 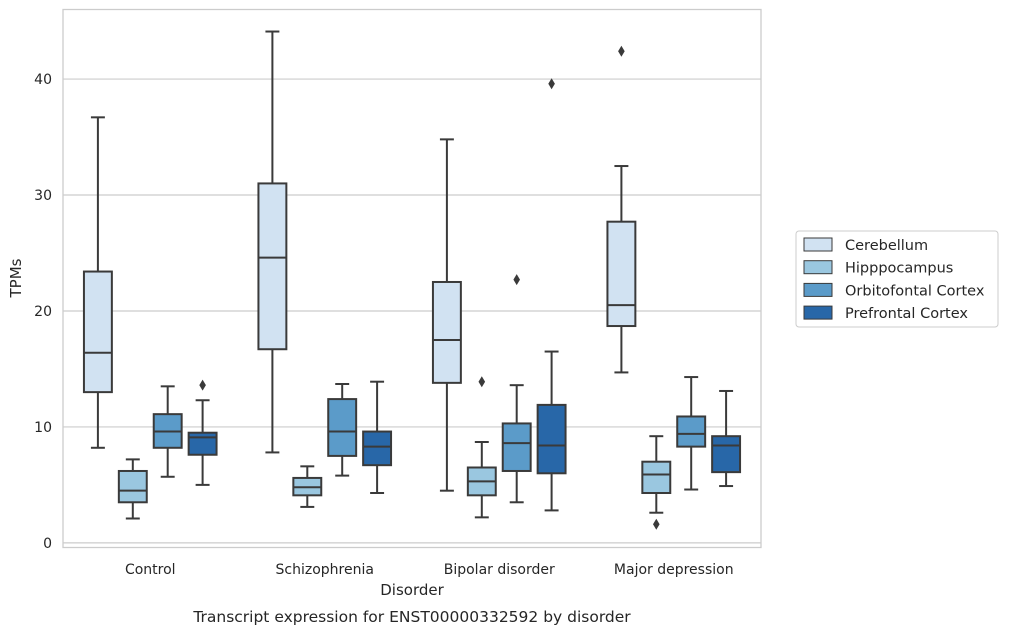 I want to click on legend-entry: Hipppocampus, so click(x=899, y=269).